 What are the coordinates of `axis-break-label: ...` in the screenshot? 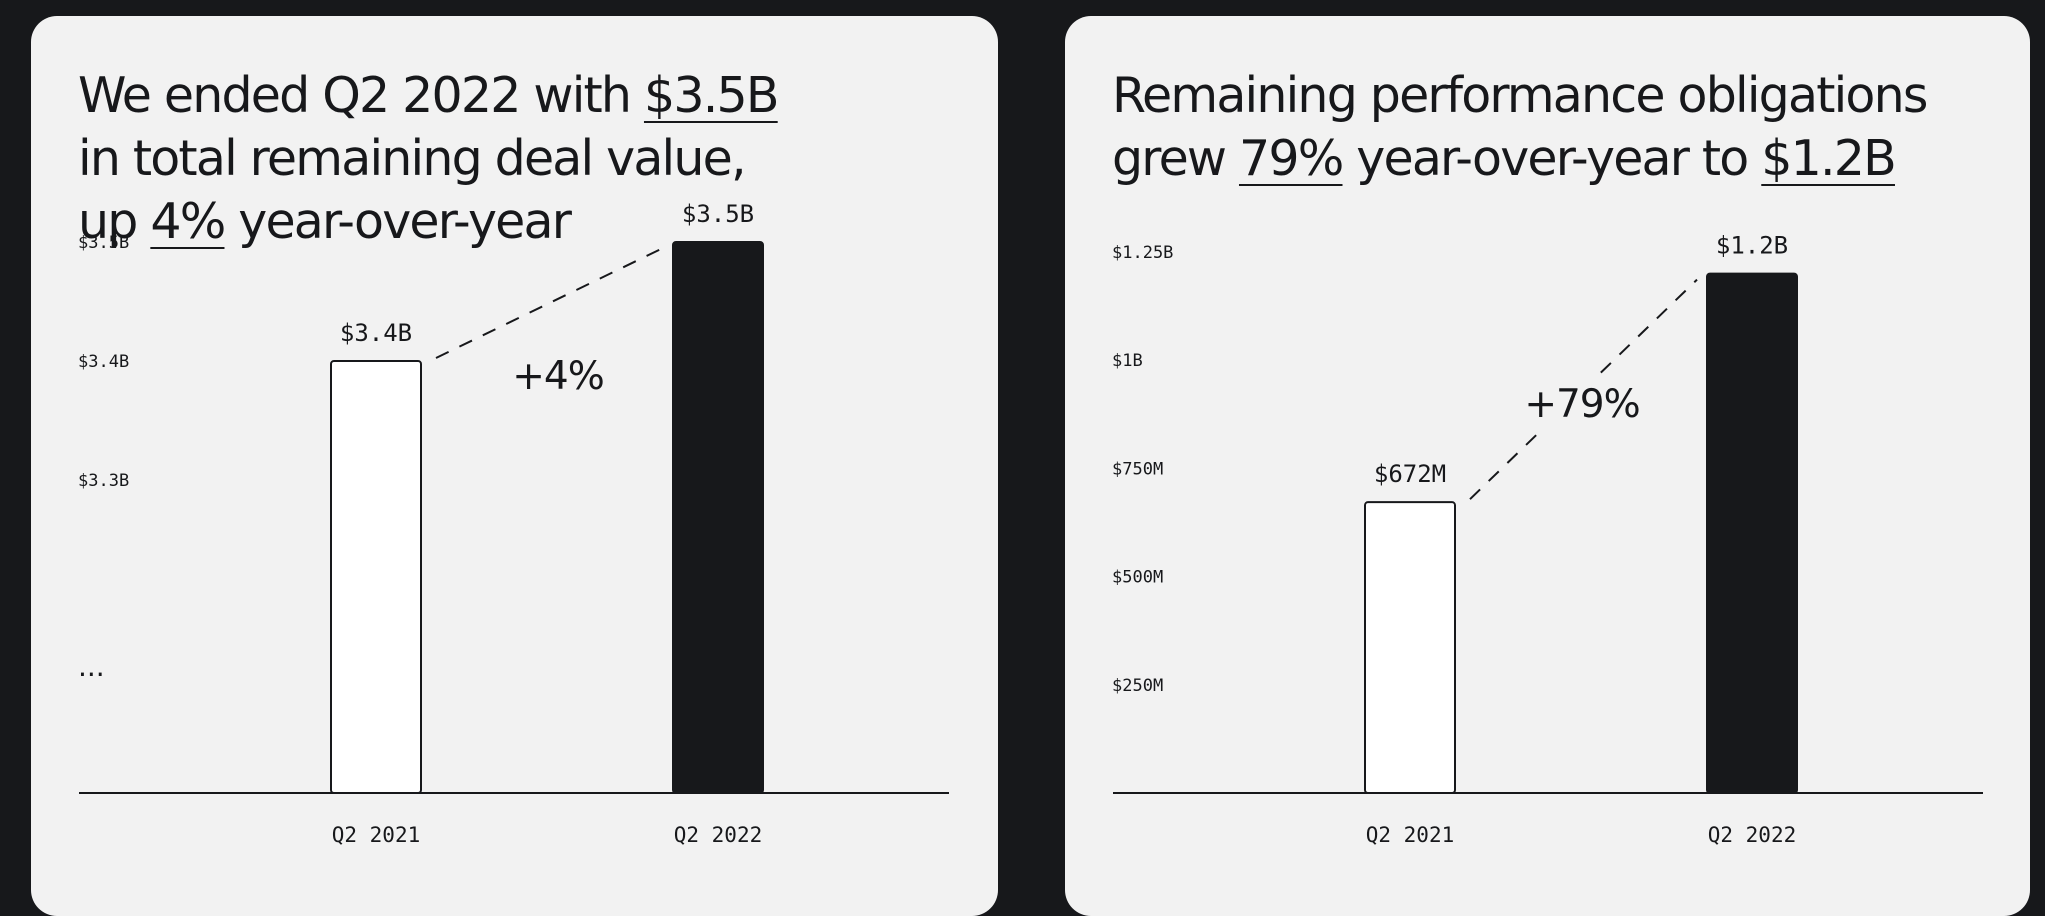 It's located at (91, 666).